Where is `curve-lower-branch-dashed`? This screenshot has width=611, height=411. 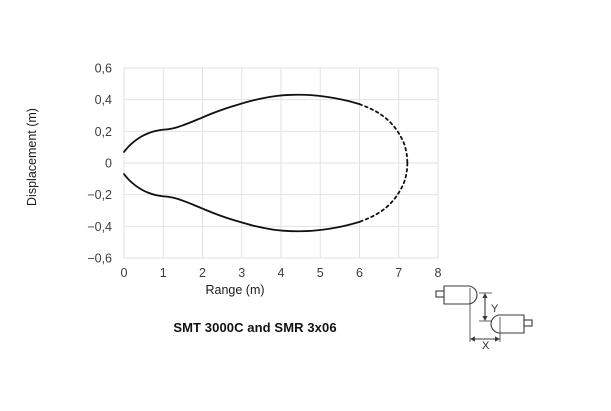 curve-lower-branch-dashed is located at coordinates (383, 192).